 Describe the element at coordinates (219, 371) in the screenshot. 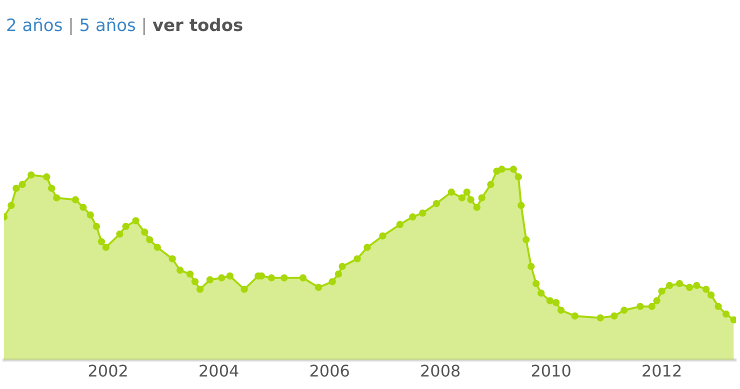

I see `x-tick-label: 2004` at that location.